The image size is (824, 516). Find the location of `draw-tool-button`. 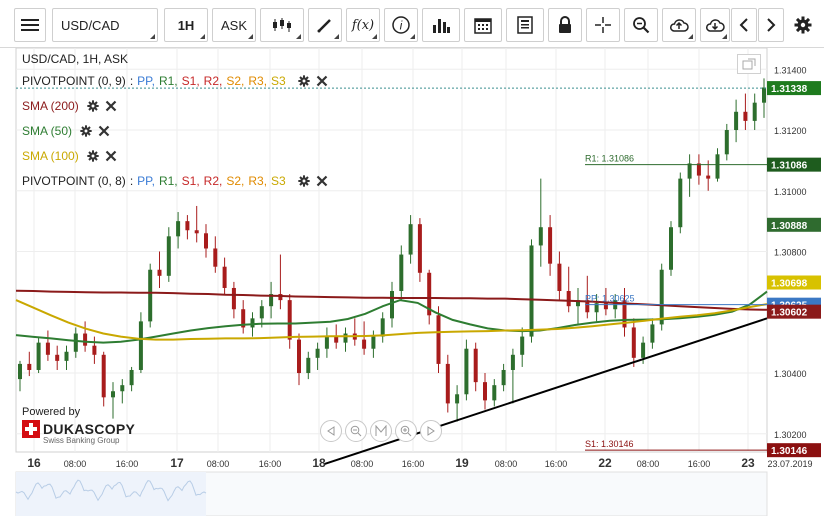

draw-tool-button is located at coordinates (325, 25).